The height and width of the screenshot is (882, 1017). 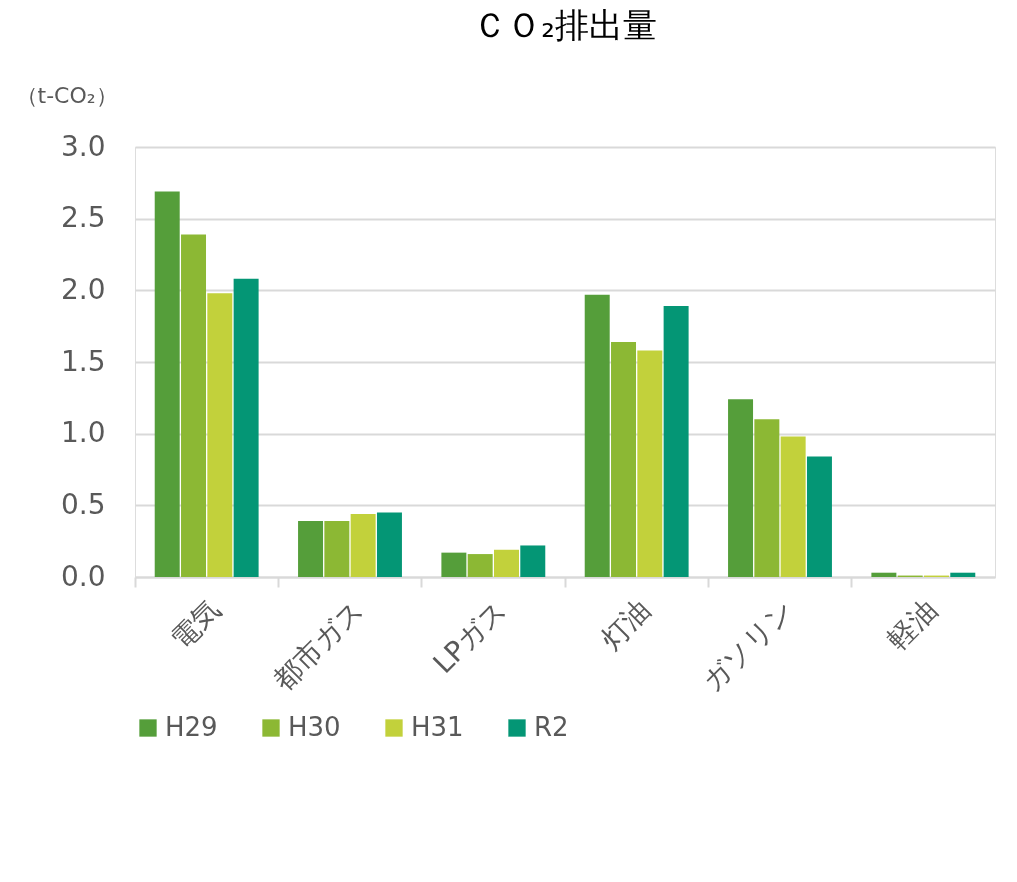 I want to click on legend-label: H31, so click(x=437, y=727).